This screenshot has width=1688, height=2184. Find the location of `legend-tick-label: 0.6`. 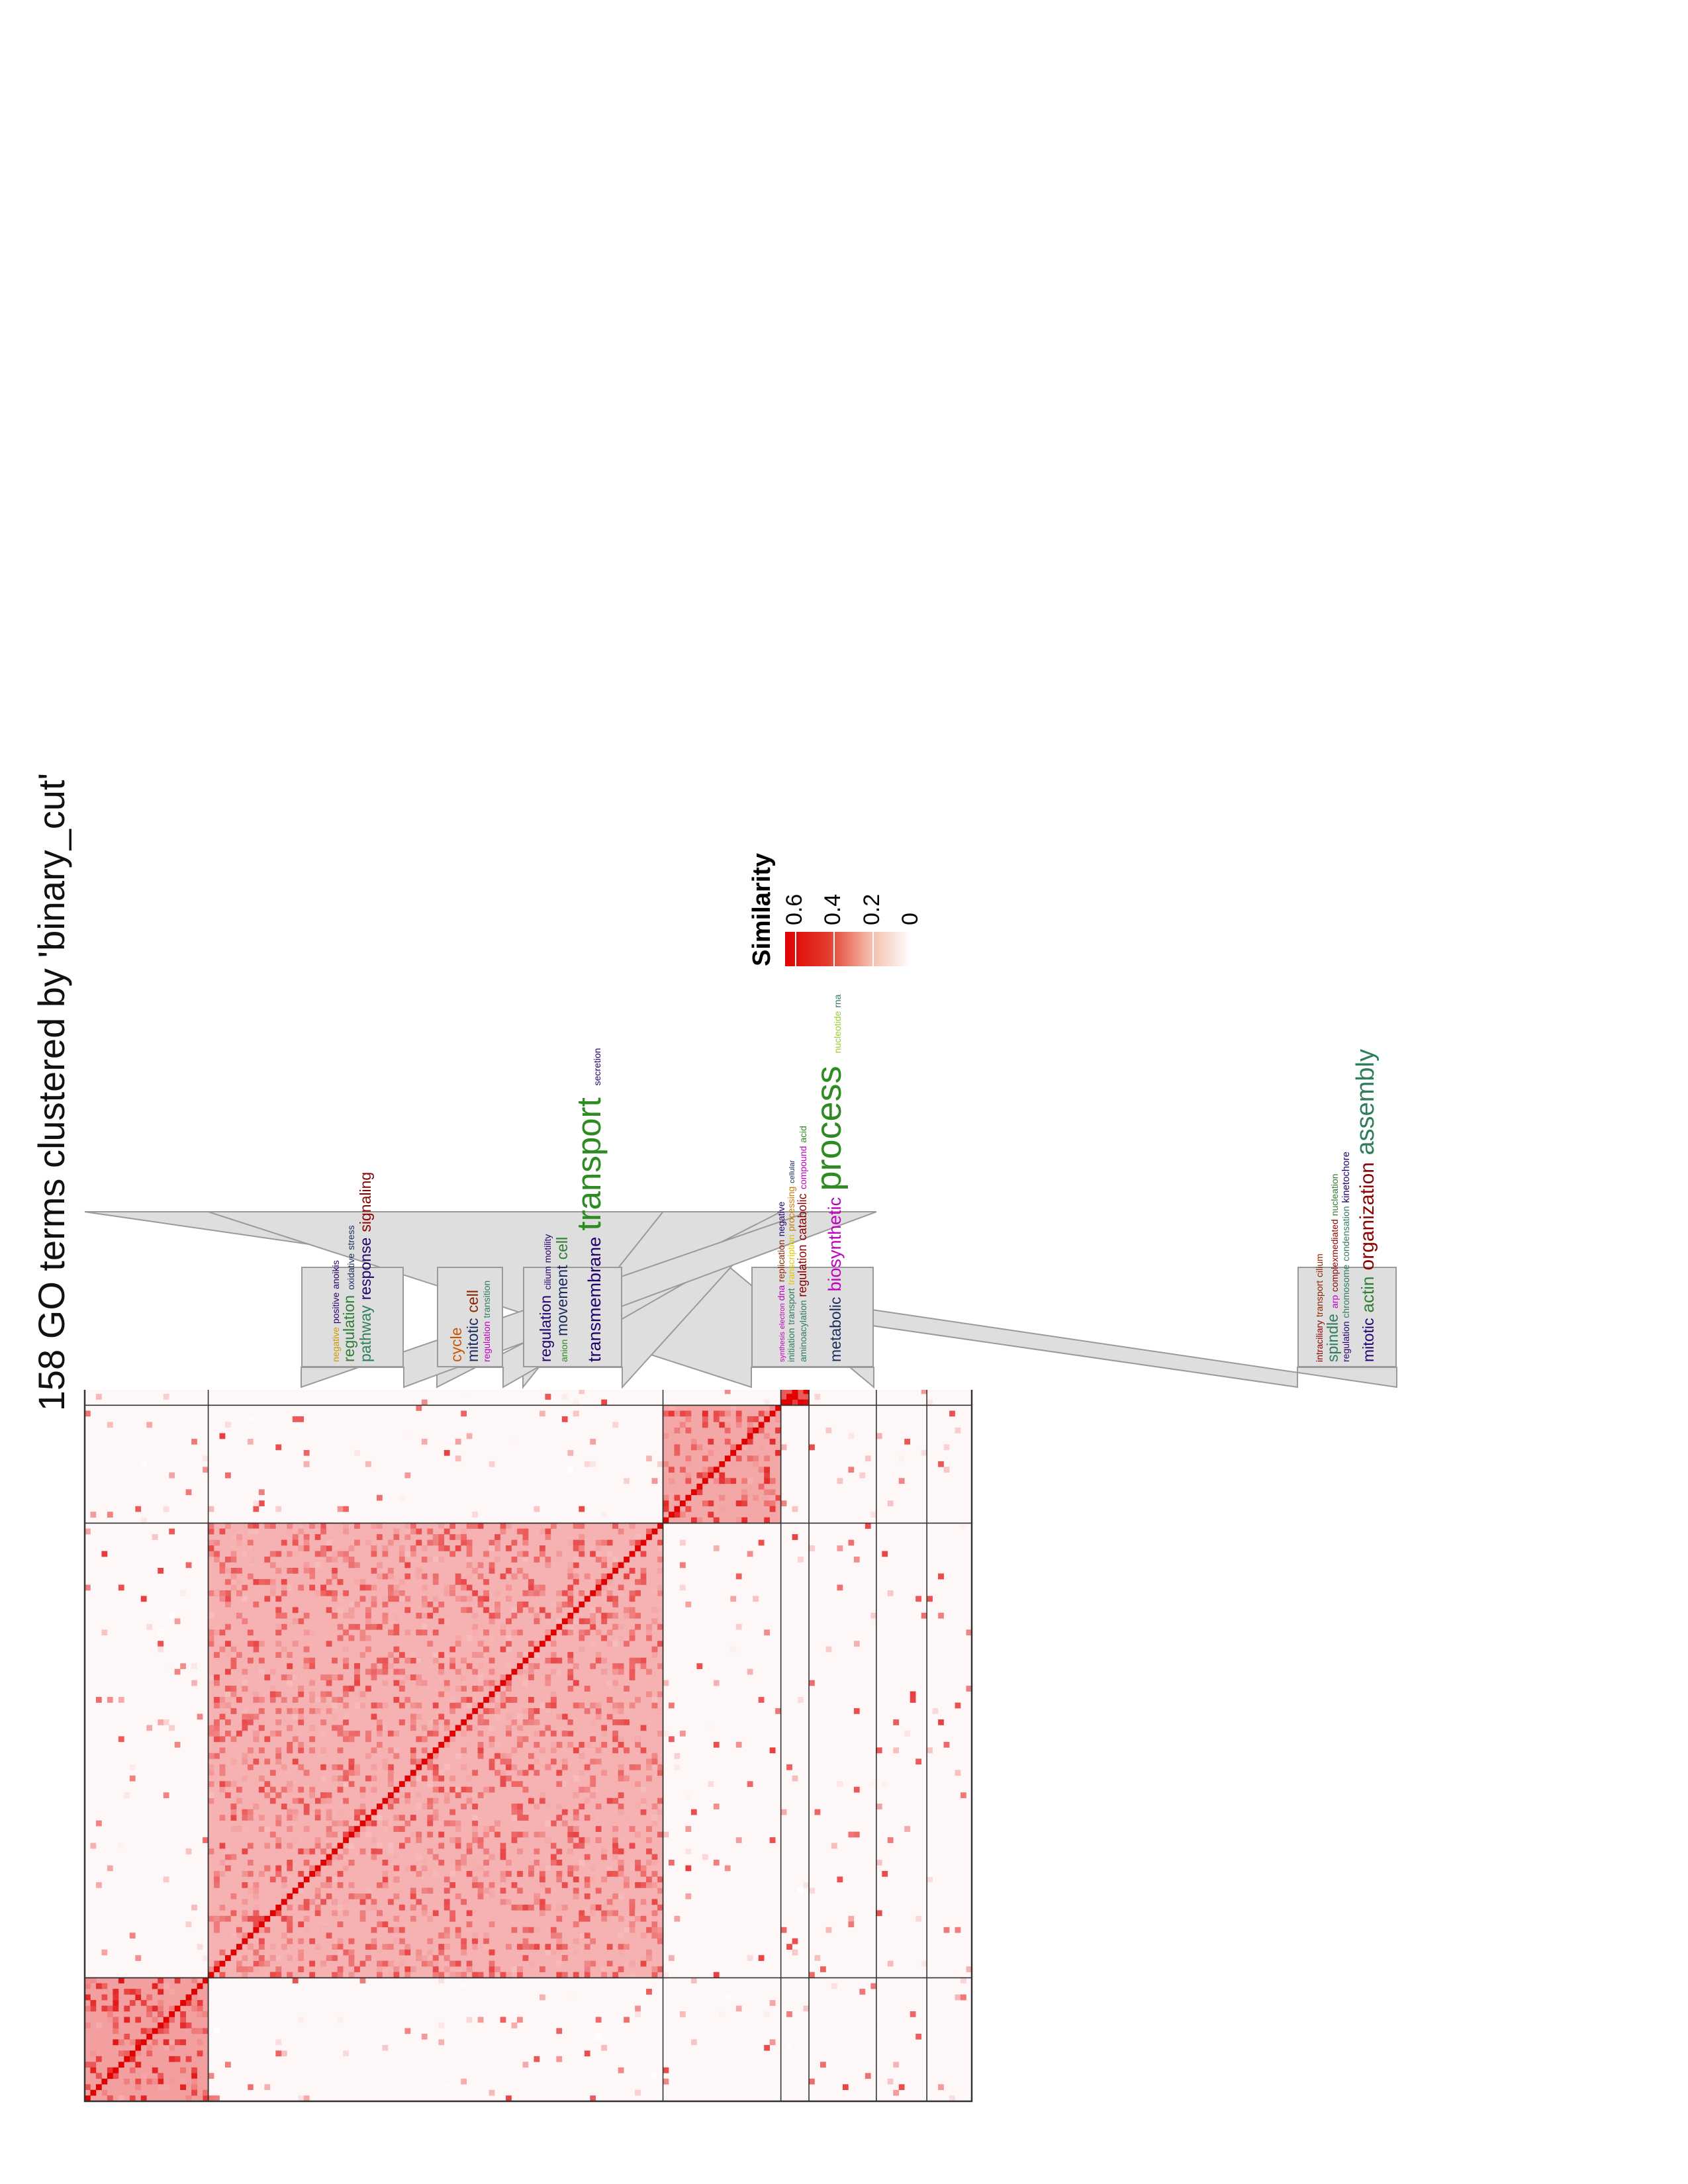

legend-tick-label: 0.6 is located at coordinates (794, 909).